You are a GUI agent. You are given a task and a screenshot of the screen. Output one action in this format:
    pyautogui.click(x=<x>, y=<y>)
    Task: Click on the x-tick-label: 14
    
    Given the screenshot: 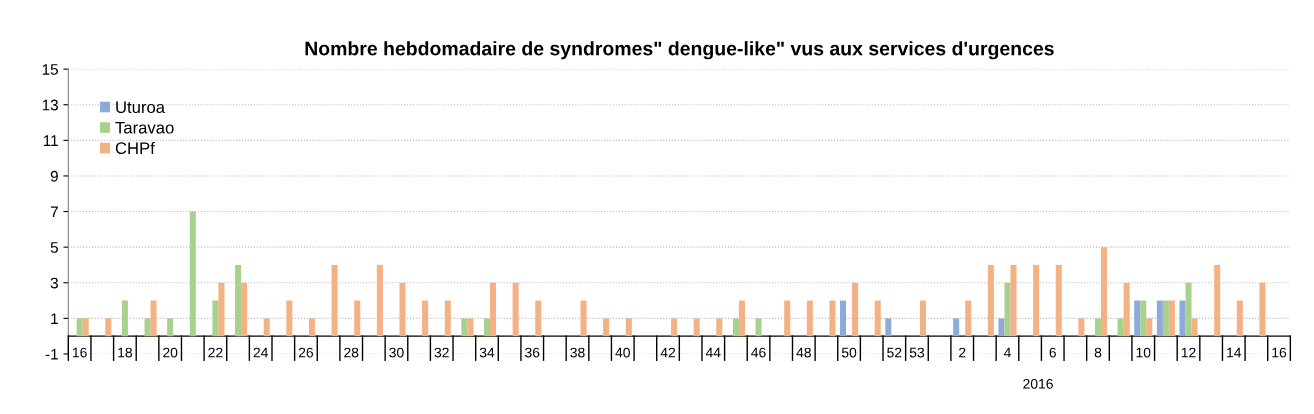 What is the action you would take?
    pyautogui.click(x=1234, y=352)
    